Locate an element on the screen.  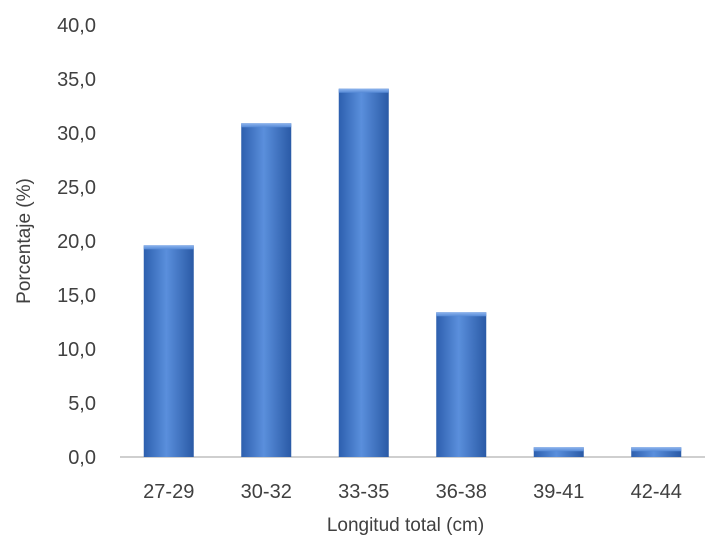
y-tick-label: 20,0 is located at coordinates (76, 242).